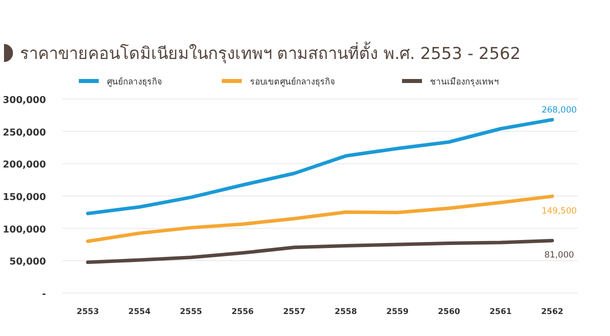 The image size is (610, 336). What do you see at coordinates (27, 262) in the screenshot?
I see `y-tick-label: 50,000` at bounding box center [27, 262].